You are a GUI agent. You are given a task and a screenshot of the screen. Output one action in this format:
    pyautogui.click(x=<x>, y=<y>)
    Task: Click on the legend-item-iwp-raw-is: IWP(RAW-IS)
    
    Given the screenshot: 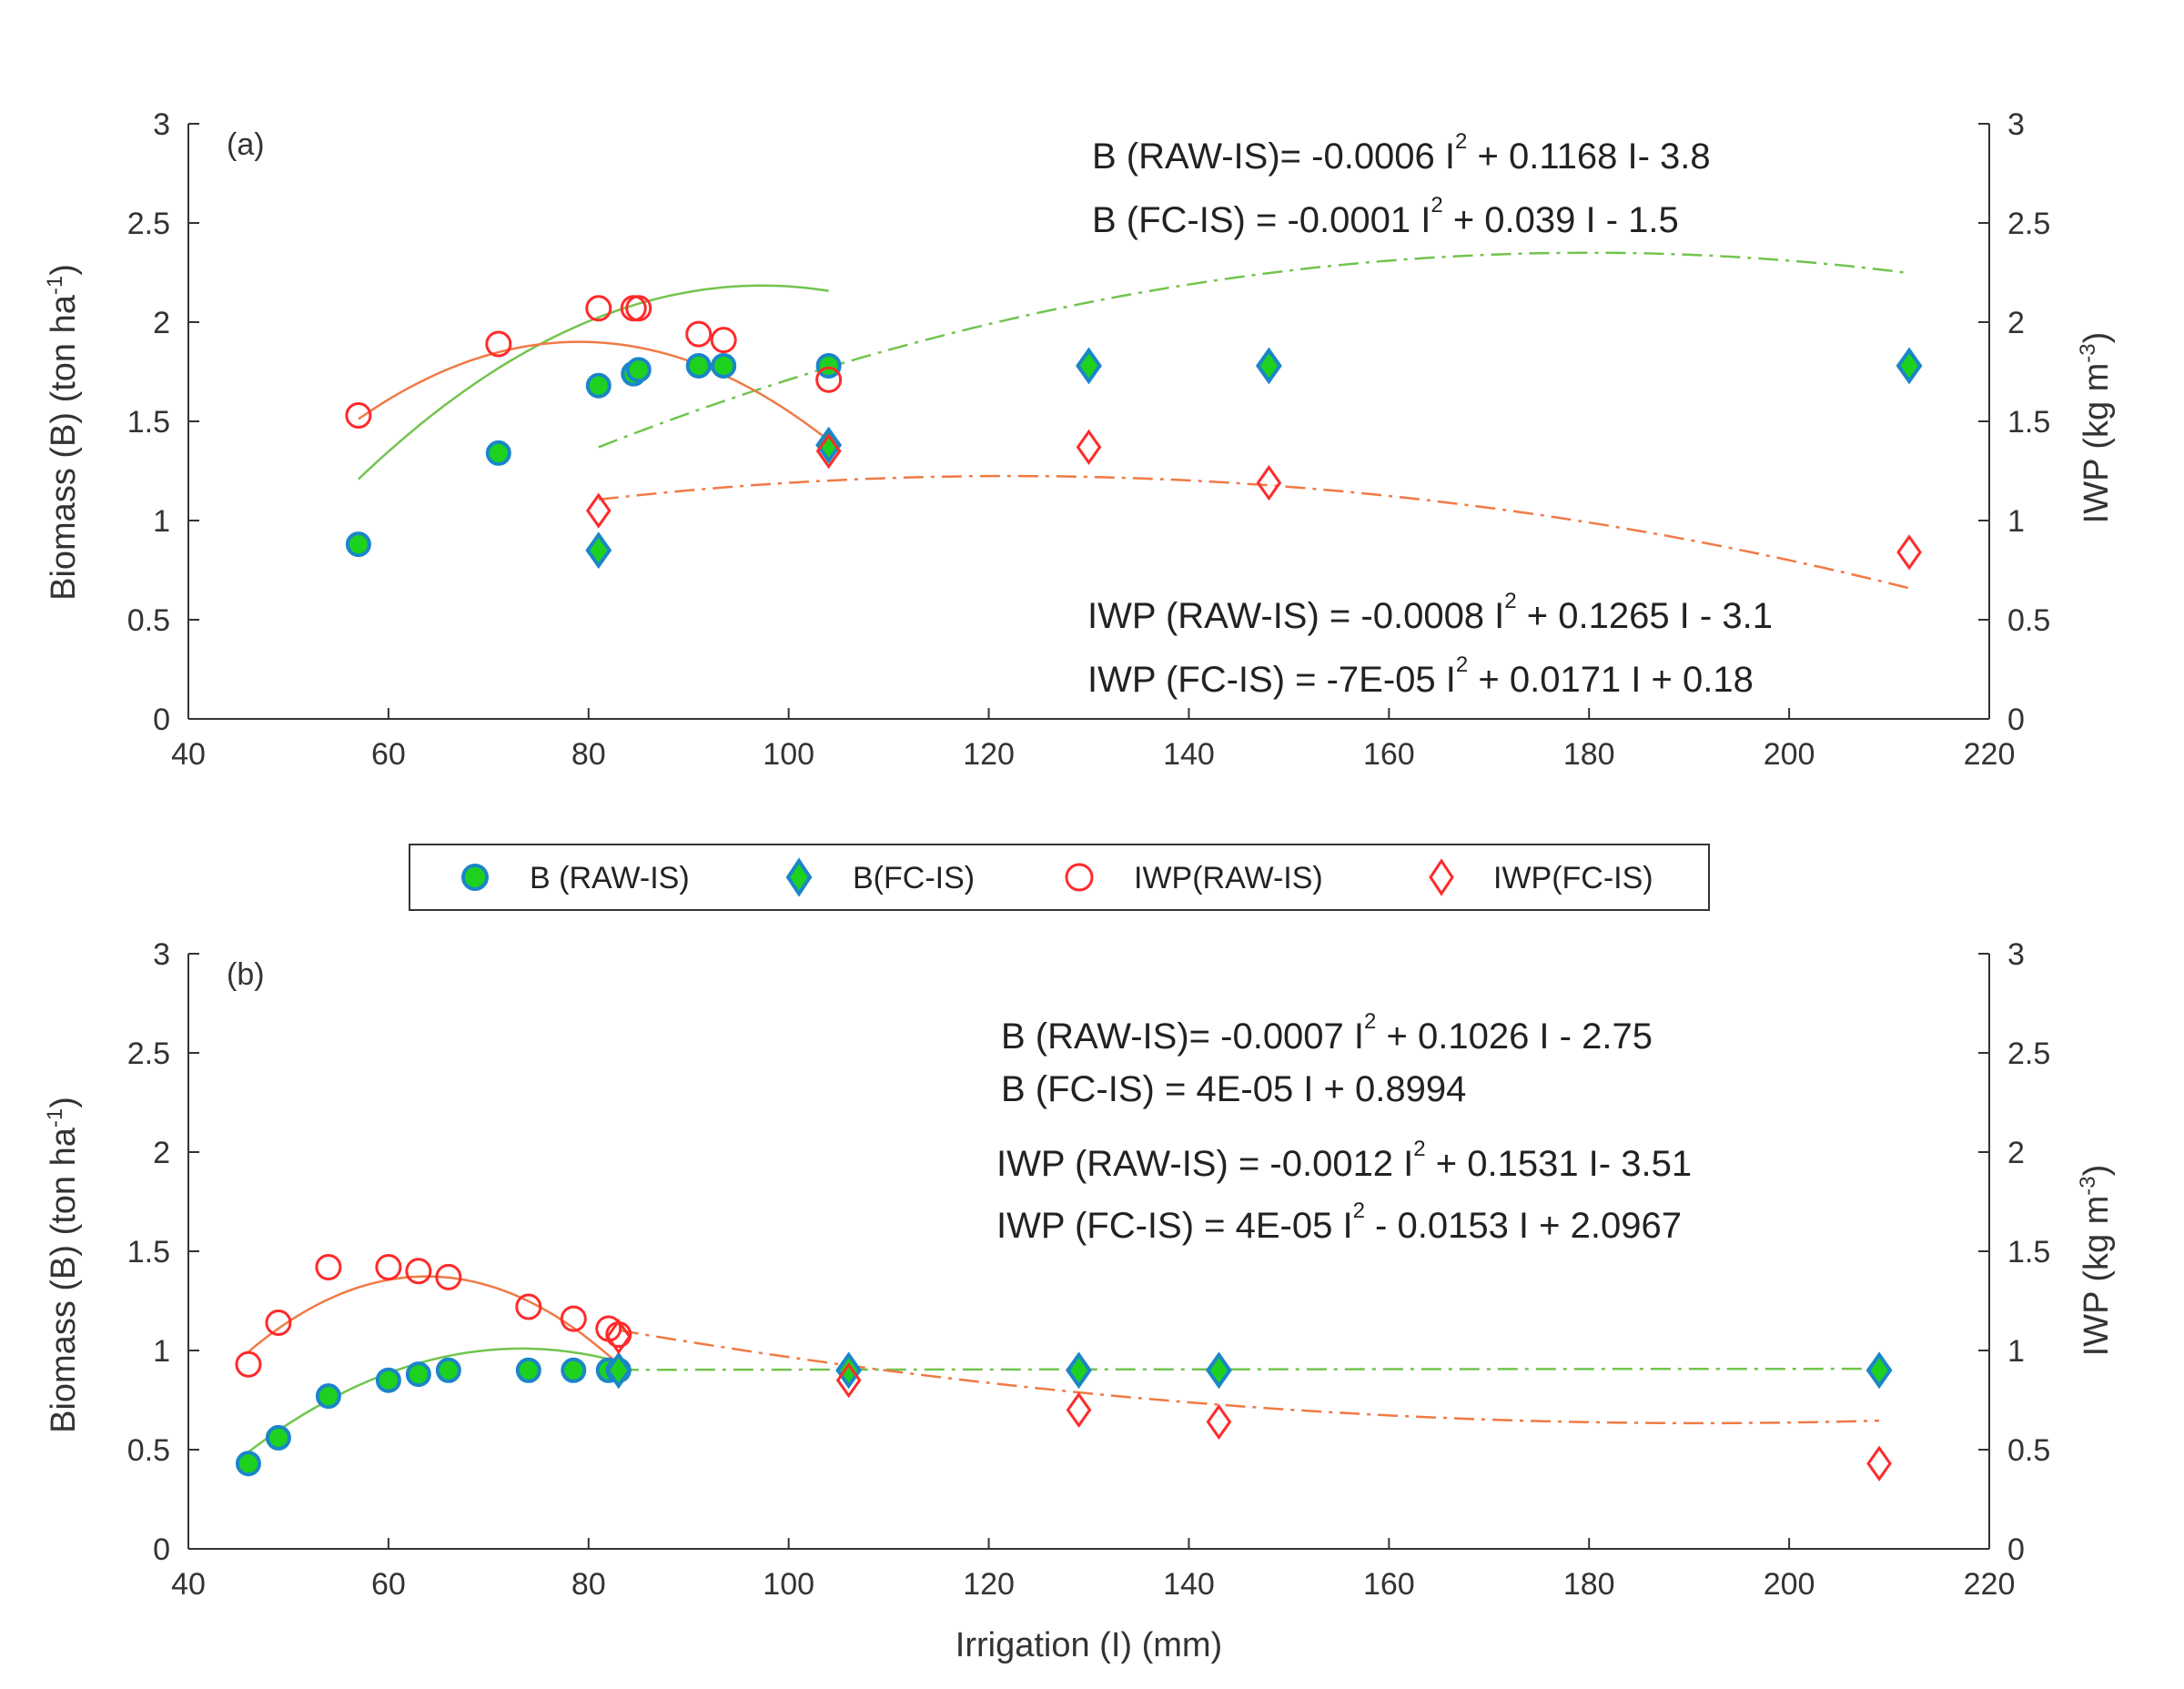 What is the action you would take?
    pyautogui.click(x=1194, y=878)
    